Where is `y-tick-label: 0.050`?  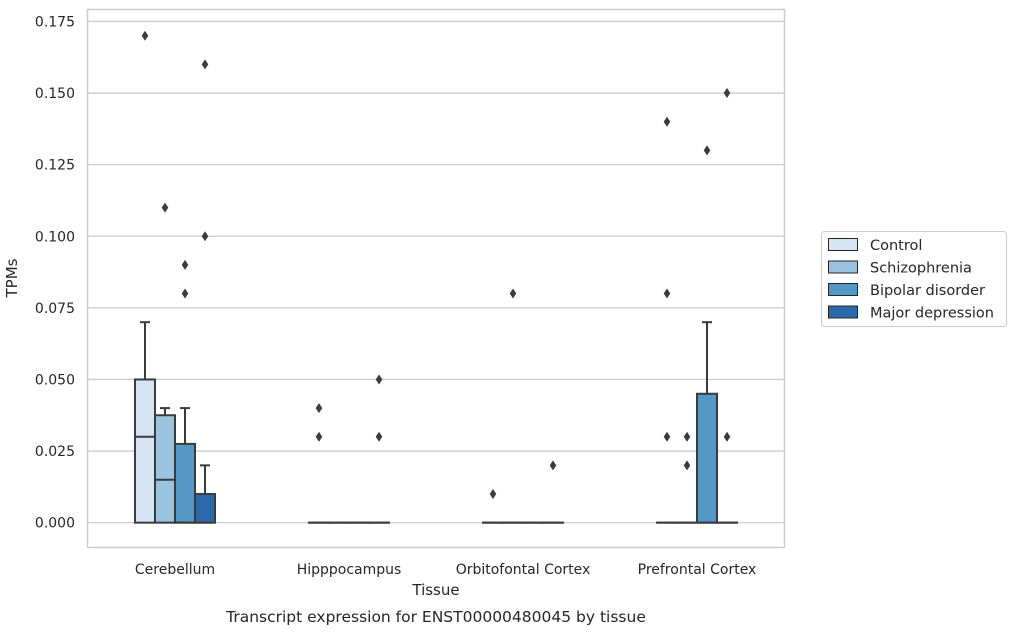 y-tick-label: 0.050 is located at coordinates (55, 380).